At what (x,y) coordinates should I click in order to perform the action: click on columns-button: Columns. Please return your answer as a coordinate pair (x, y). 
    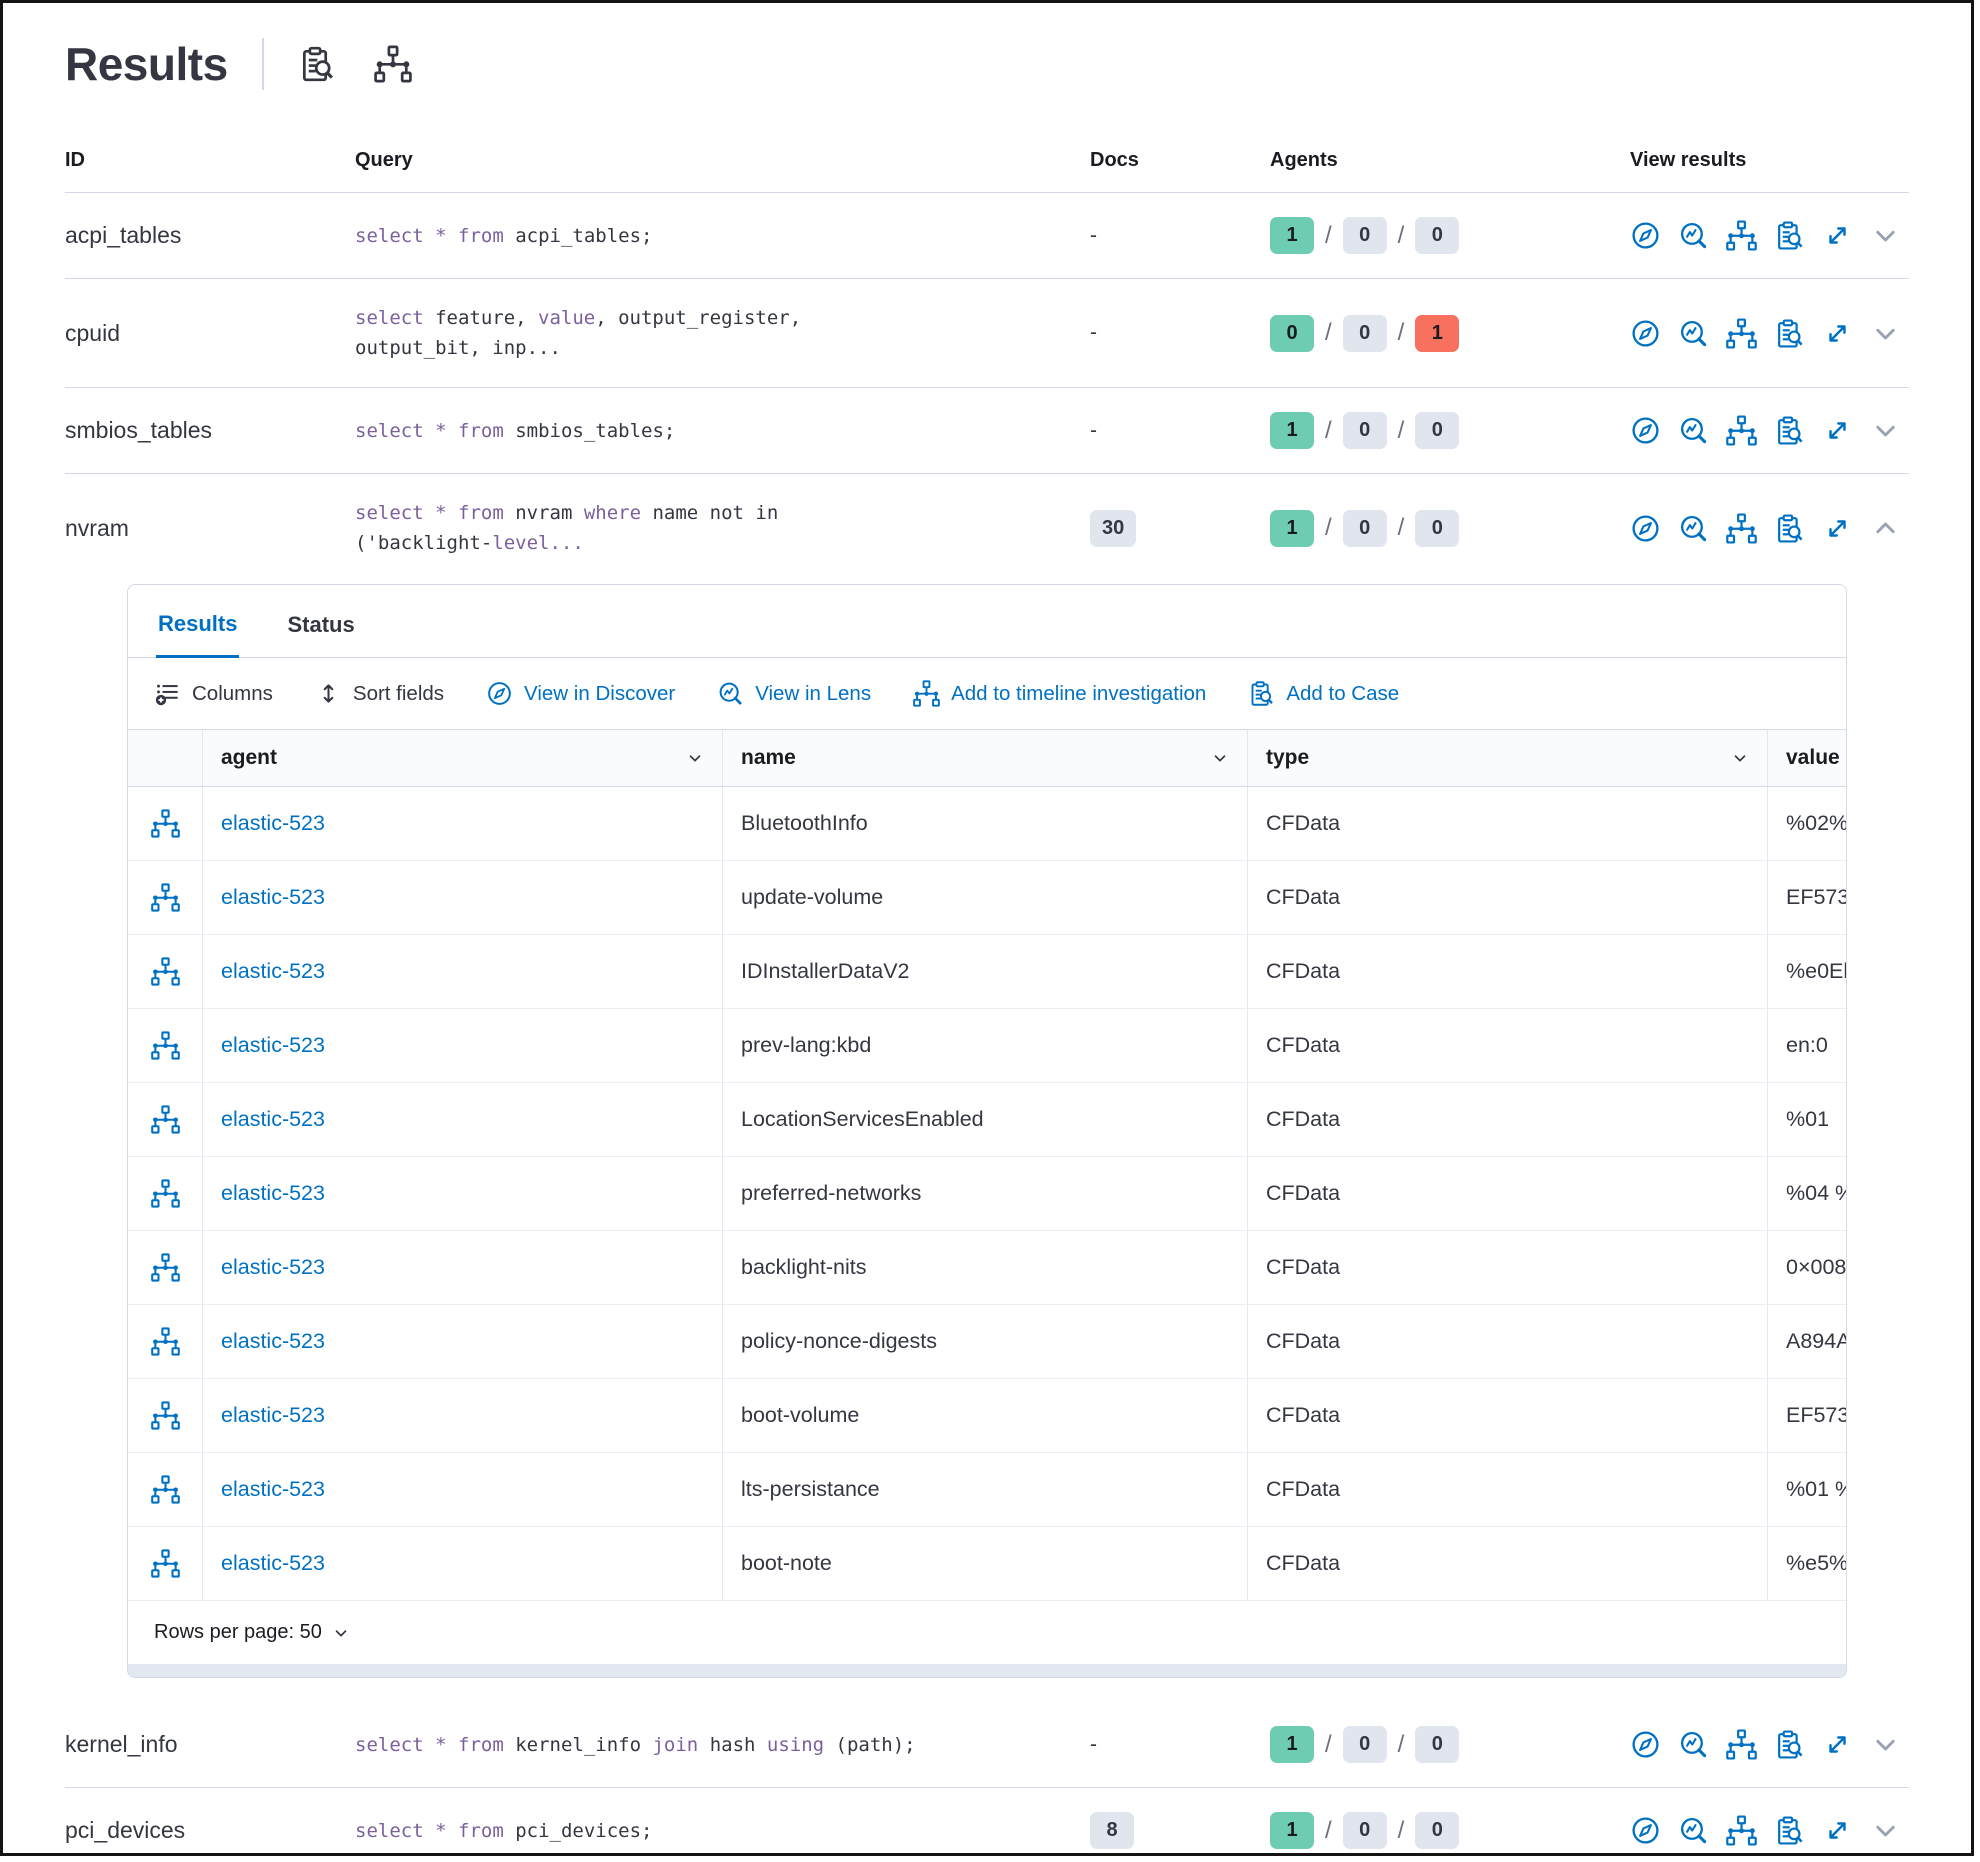
    Looking at the image, I should click on (213, 693).